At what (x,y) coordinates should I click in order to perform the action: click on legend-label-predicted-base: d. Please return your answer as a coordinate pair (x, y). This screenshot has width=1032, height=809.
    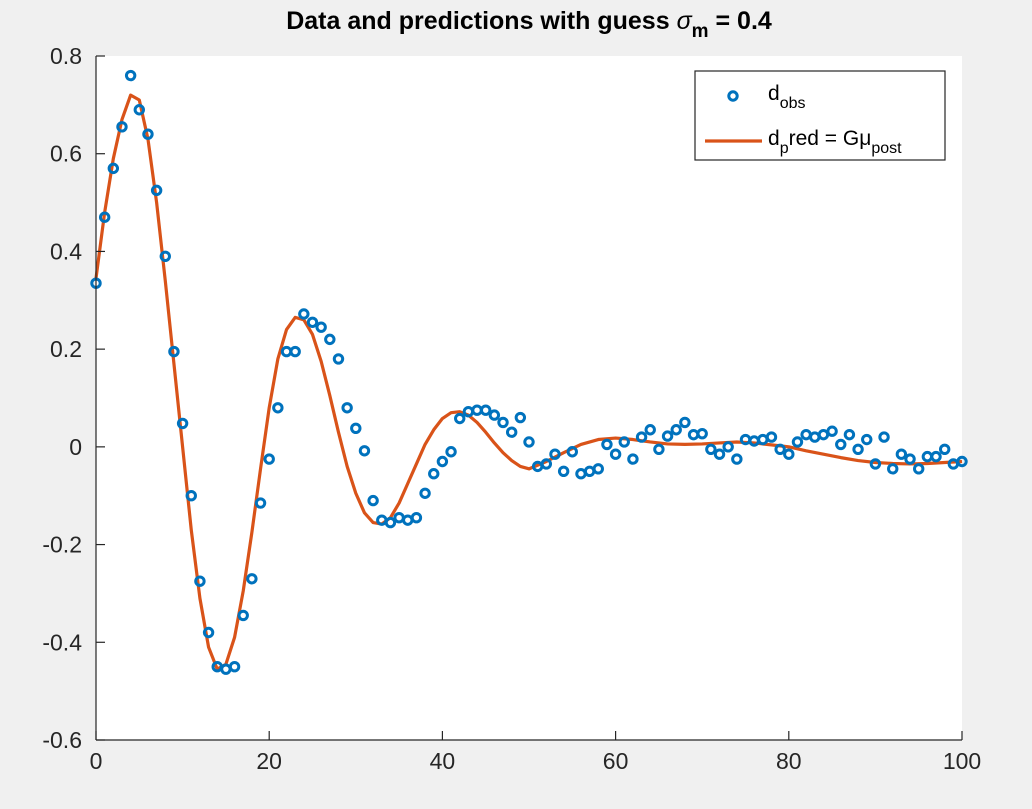
    Looking at the image, I should click on (774, 138).